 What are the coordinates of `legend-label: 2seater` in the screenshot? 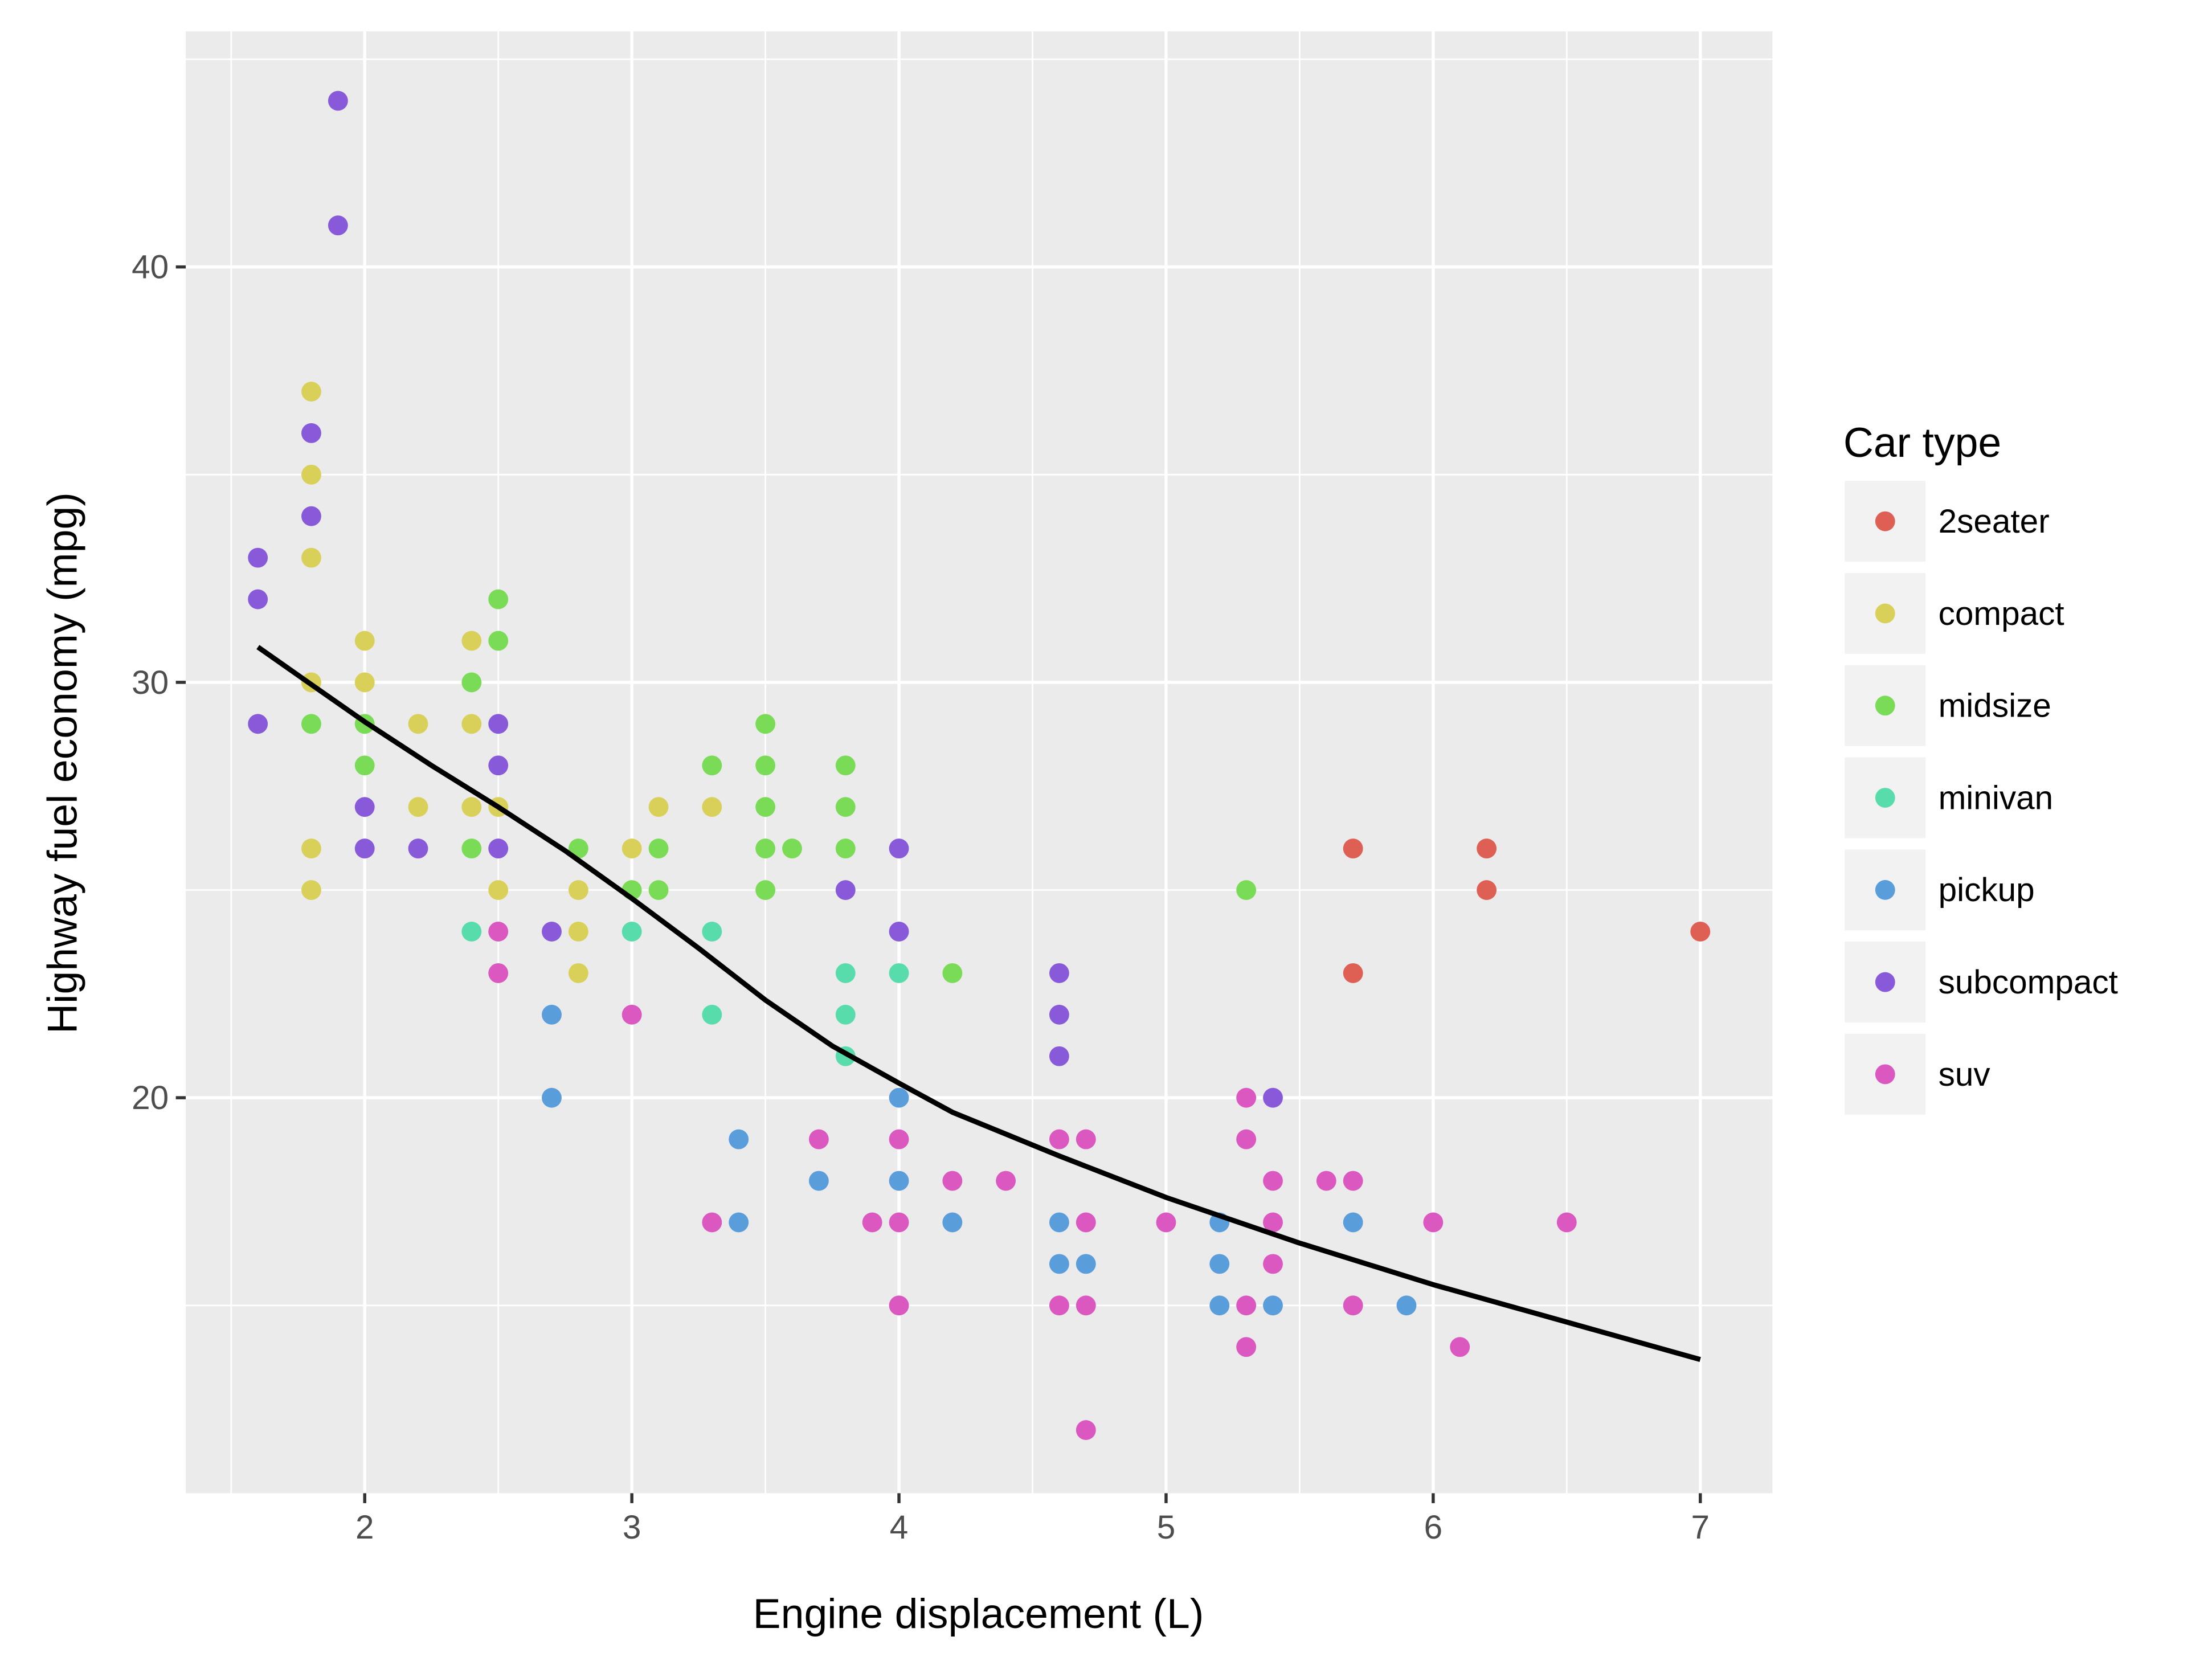 It's located at (1994, 521).